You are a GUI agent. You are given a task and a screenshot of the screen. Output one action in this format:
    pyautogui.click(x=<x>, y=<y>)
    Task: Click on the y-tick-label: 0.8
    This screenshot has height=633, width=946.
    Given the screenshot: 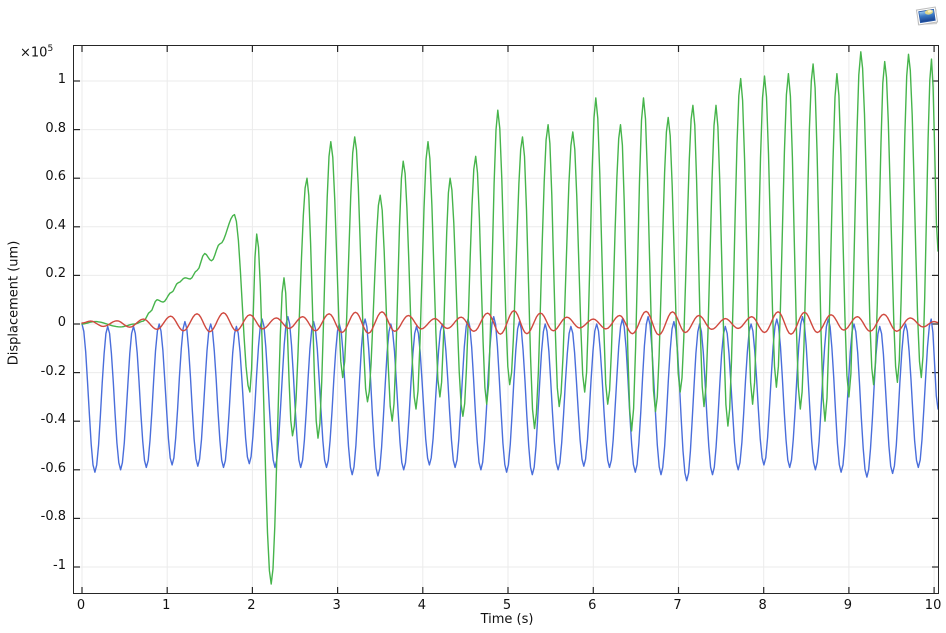 What is the action you would take?
    pyautogui.click(x=55, y=128)
    